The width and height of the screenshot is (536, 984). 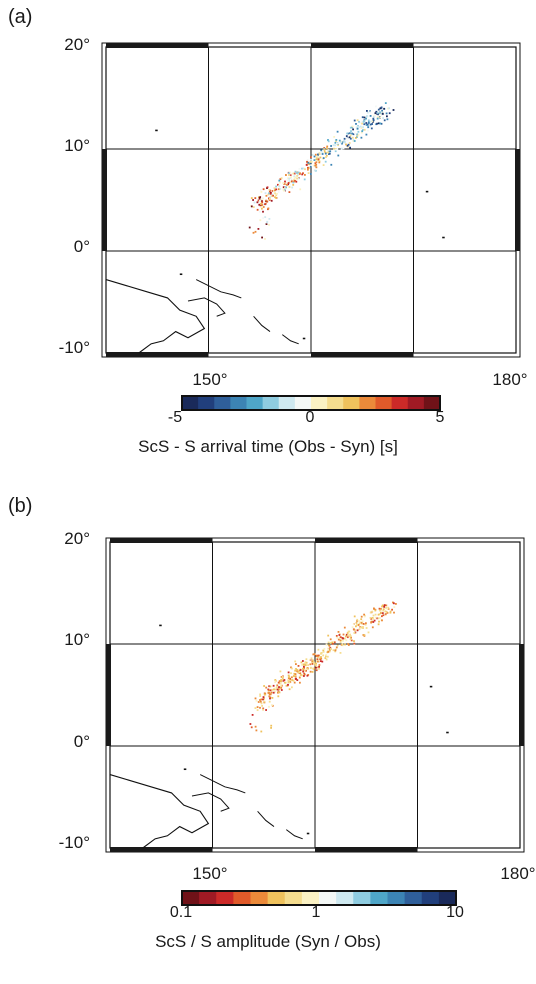 I want to click on coastline-new-guinea, so click(x=159, y=811).